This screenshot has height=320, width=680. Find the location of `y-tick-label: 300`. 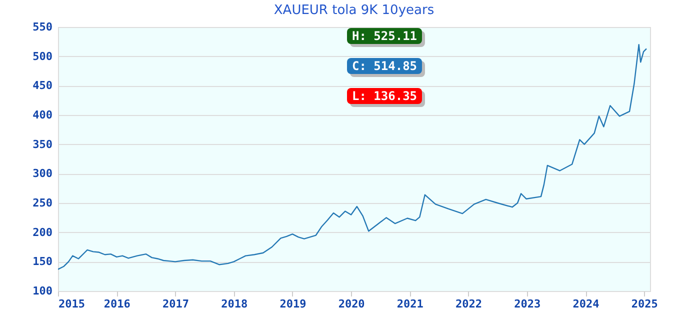

y-tick-label: 300 is located at coordinates (42, 173).